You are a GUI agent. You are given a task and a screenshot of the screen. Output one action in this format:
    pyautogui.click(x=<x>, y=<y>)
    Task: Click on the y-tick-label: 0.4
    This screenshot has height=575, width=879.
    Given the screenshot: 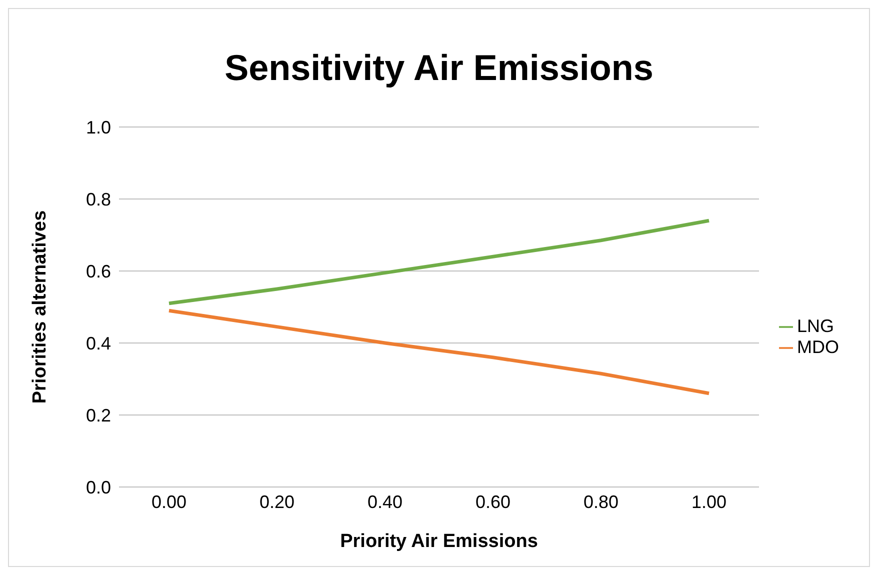 What is the action you would take?
    pyautogui.click(x=98, y=343)
    